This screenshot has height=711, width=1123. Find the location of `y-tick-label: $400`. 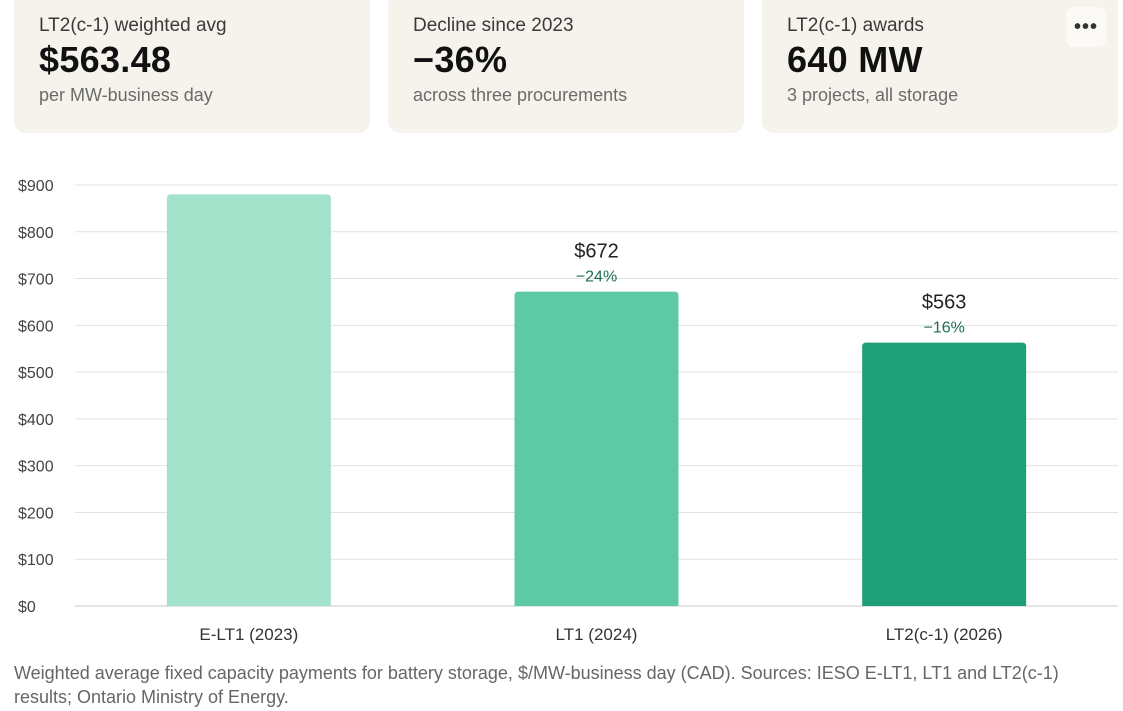

y-tick-label: $400 is located at coordinates (36, 420).